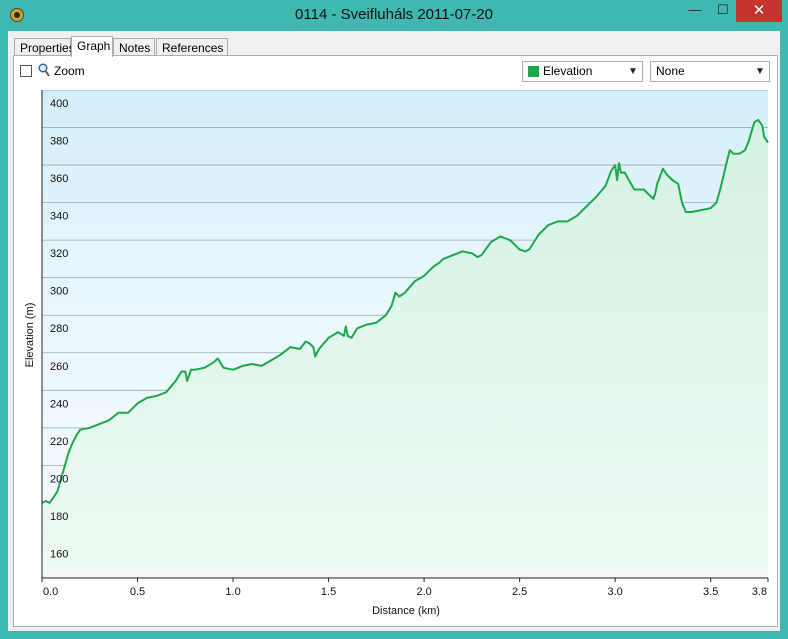  Describe the element at coordinates (137, 592) in the screenshot. I see `x-tick-label: 0.5` at that location.